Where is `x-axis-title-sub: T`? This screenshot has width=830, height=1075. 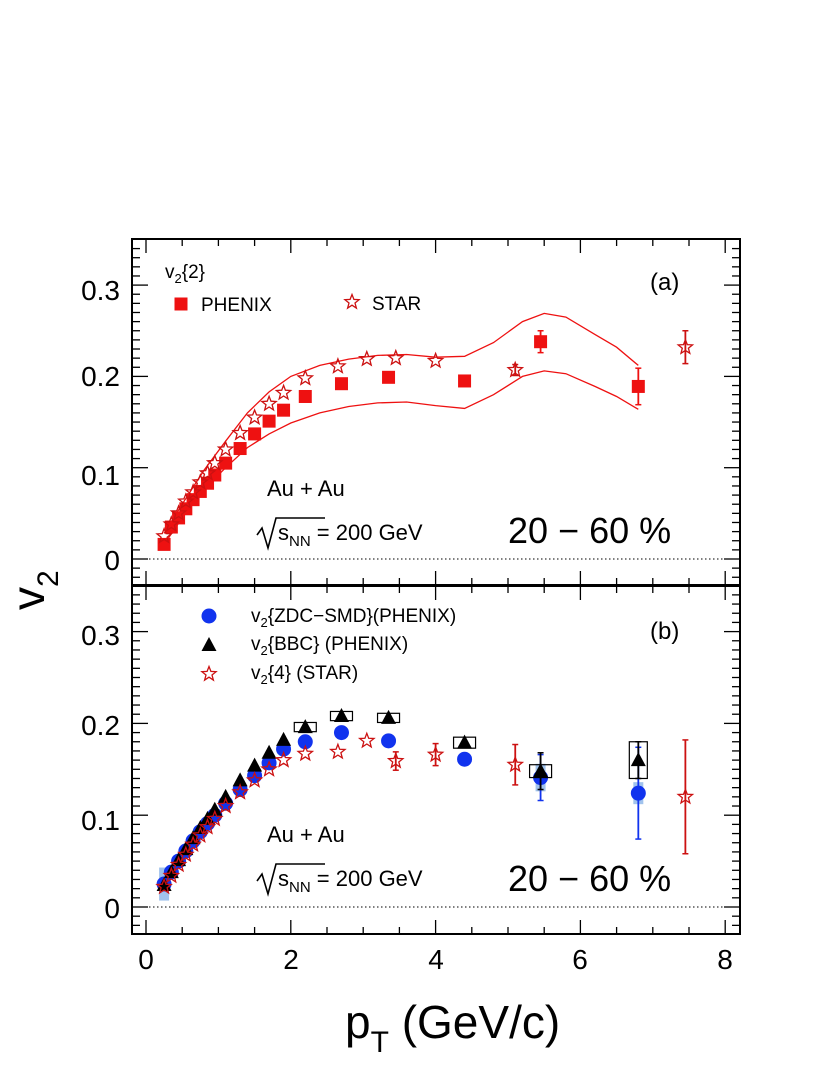
x-axis-title-sub: T is located at coordinates (380, 1042).